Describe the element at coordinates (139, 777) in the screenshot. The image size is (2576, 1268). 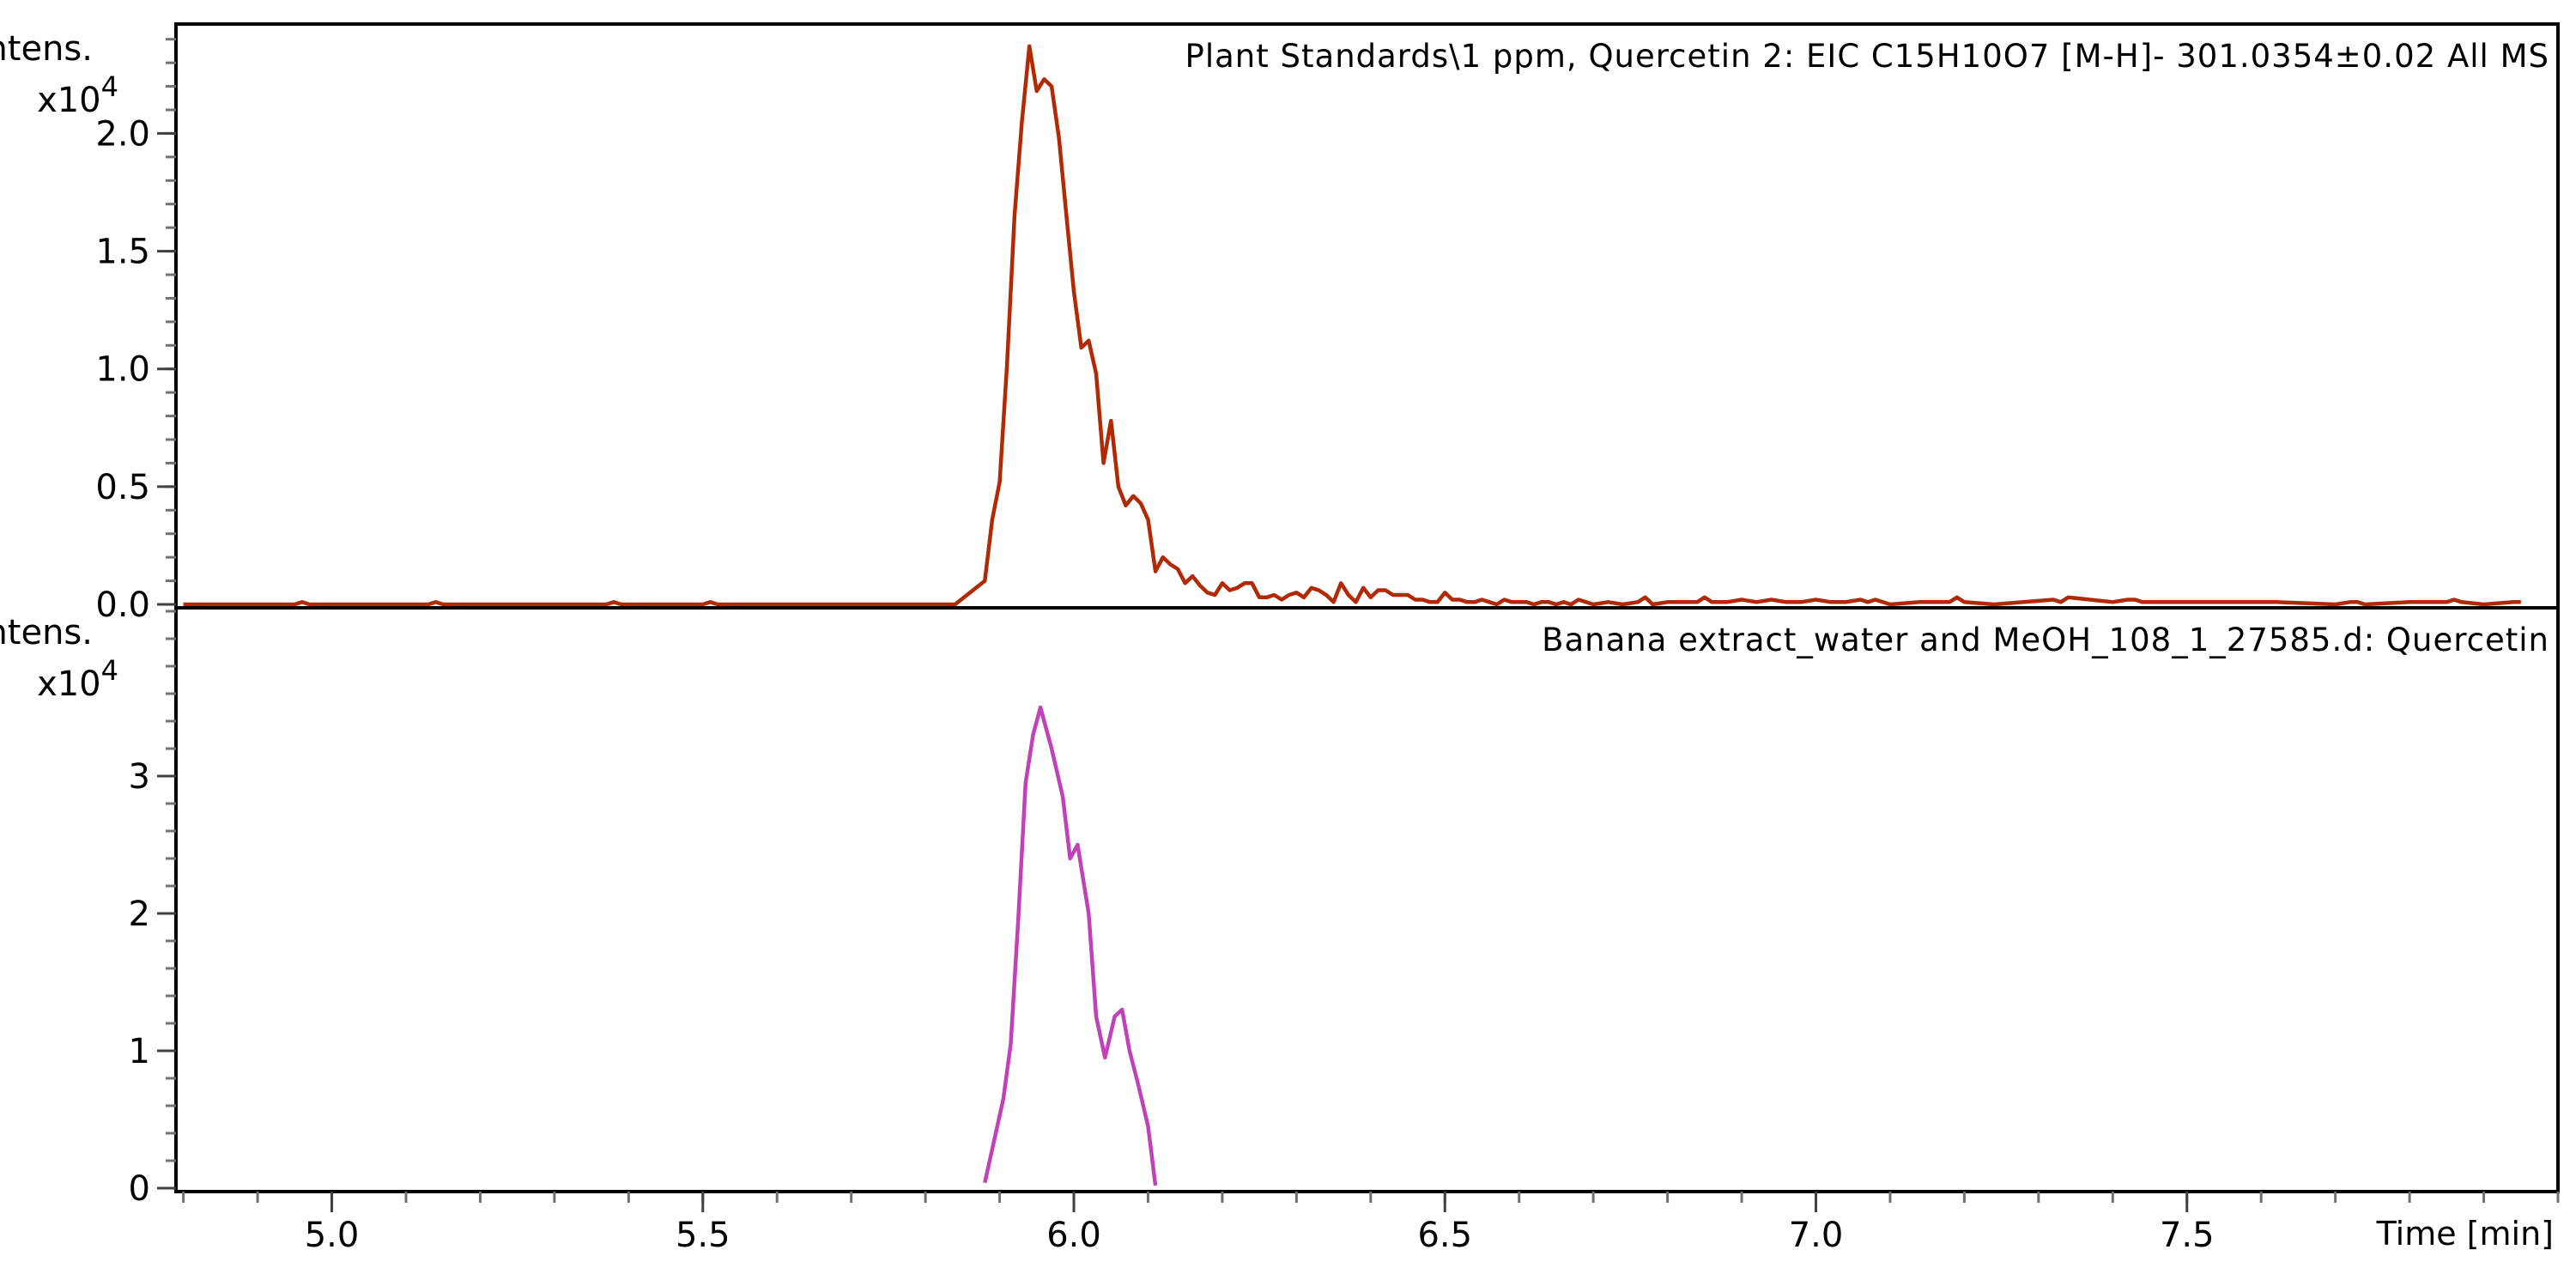
I see `y-tick-label: 3` at that location.